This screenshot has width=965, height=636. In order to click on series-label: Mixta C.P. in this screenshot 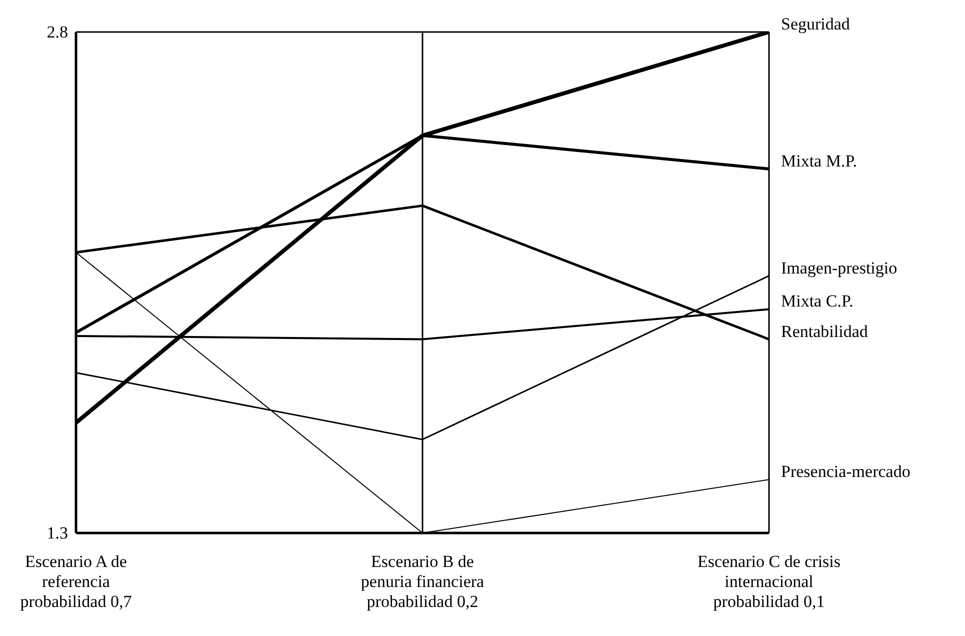, I will do `click(817, 301)`.